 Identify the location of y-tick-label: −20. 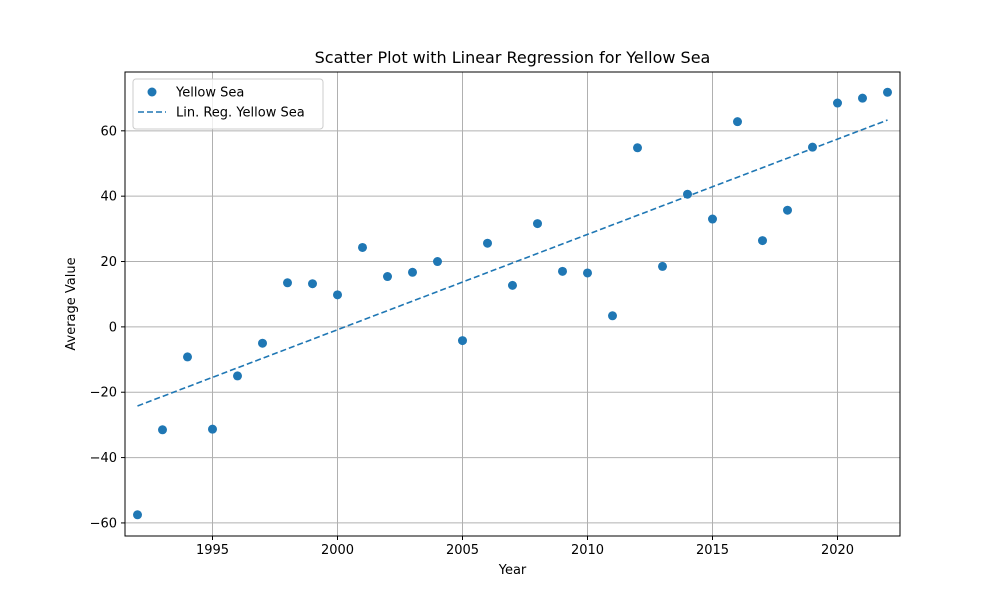
(103, 393).